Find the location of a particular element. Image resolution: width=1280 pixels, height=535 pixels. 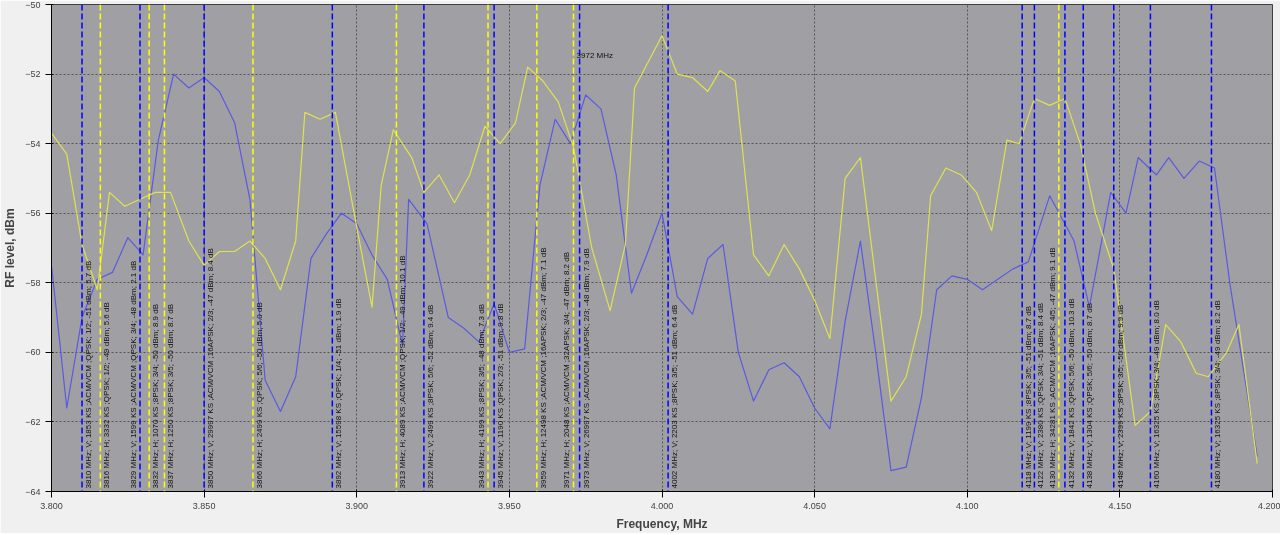

y-tick-label: −62 is located at coordinates (33, 421).